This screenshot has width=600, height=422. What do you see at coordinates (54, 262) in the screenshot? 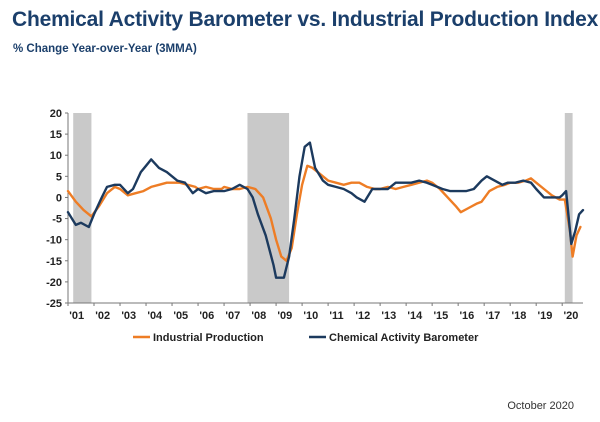
I see `y-tick-label: -15` at bounding box center [54, 262].